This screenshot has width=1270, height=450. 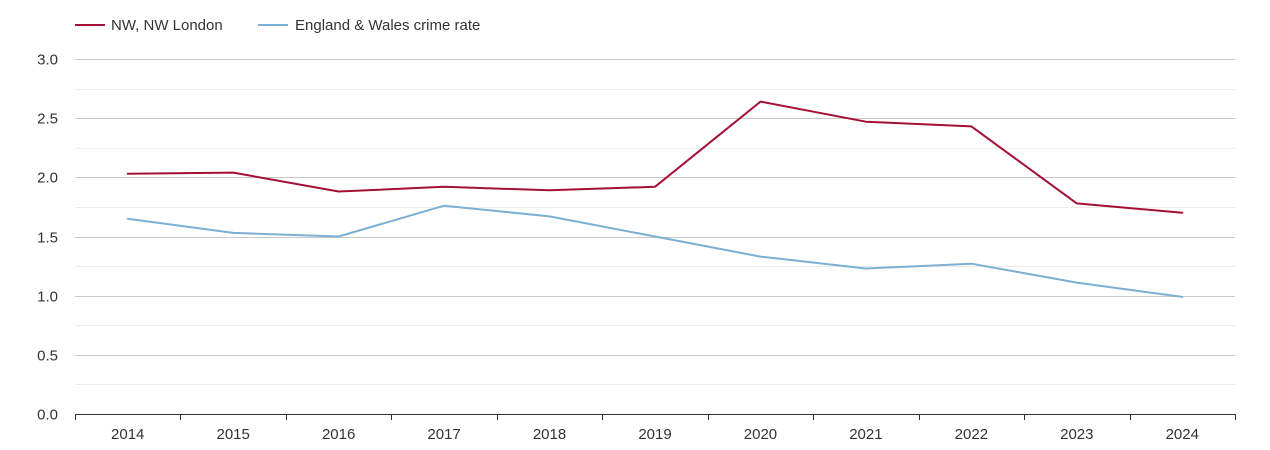 What do you see at coordinates (865, 434) in the screenshot?
I see `x-tick-label: 2021` at bounding box center [865, 434].